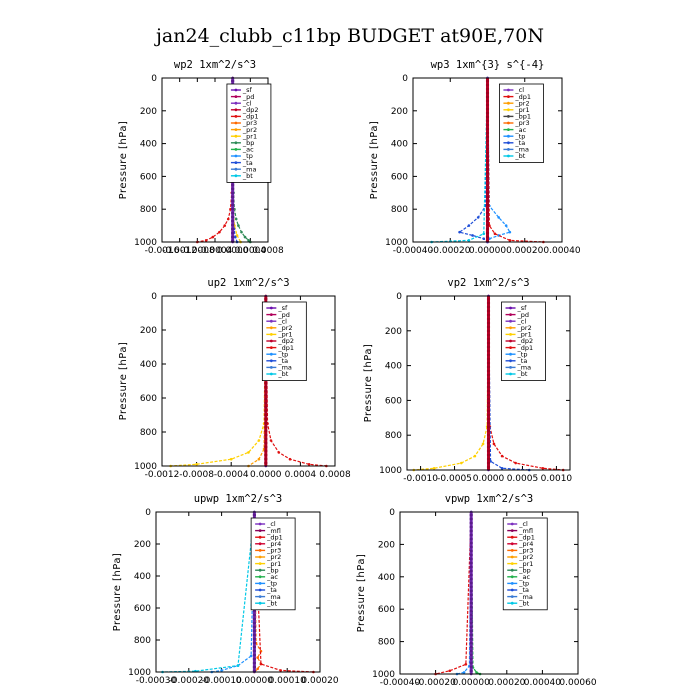 This screenshot has height=700, width=700. What do you see at coordinates (542, 683) in the screenshot?
I see `x-tick-label: 0.00040` at bounding box center [542, 683].